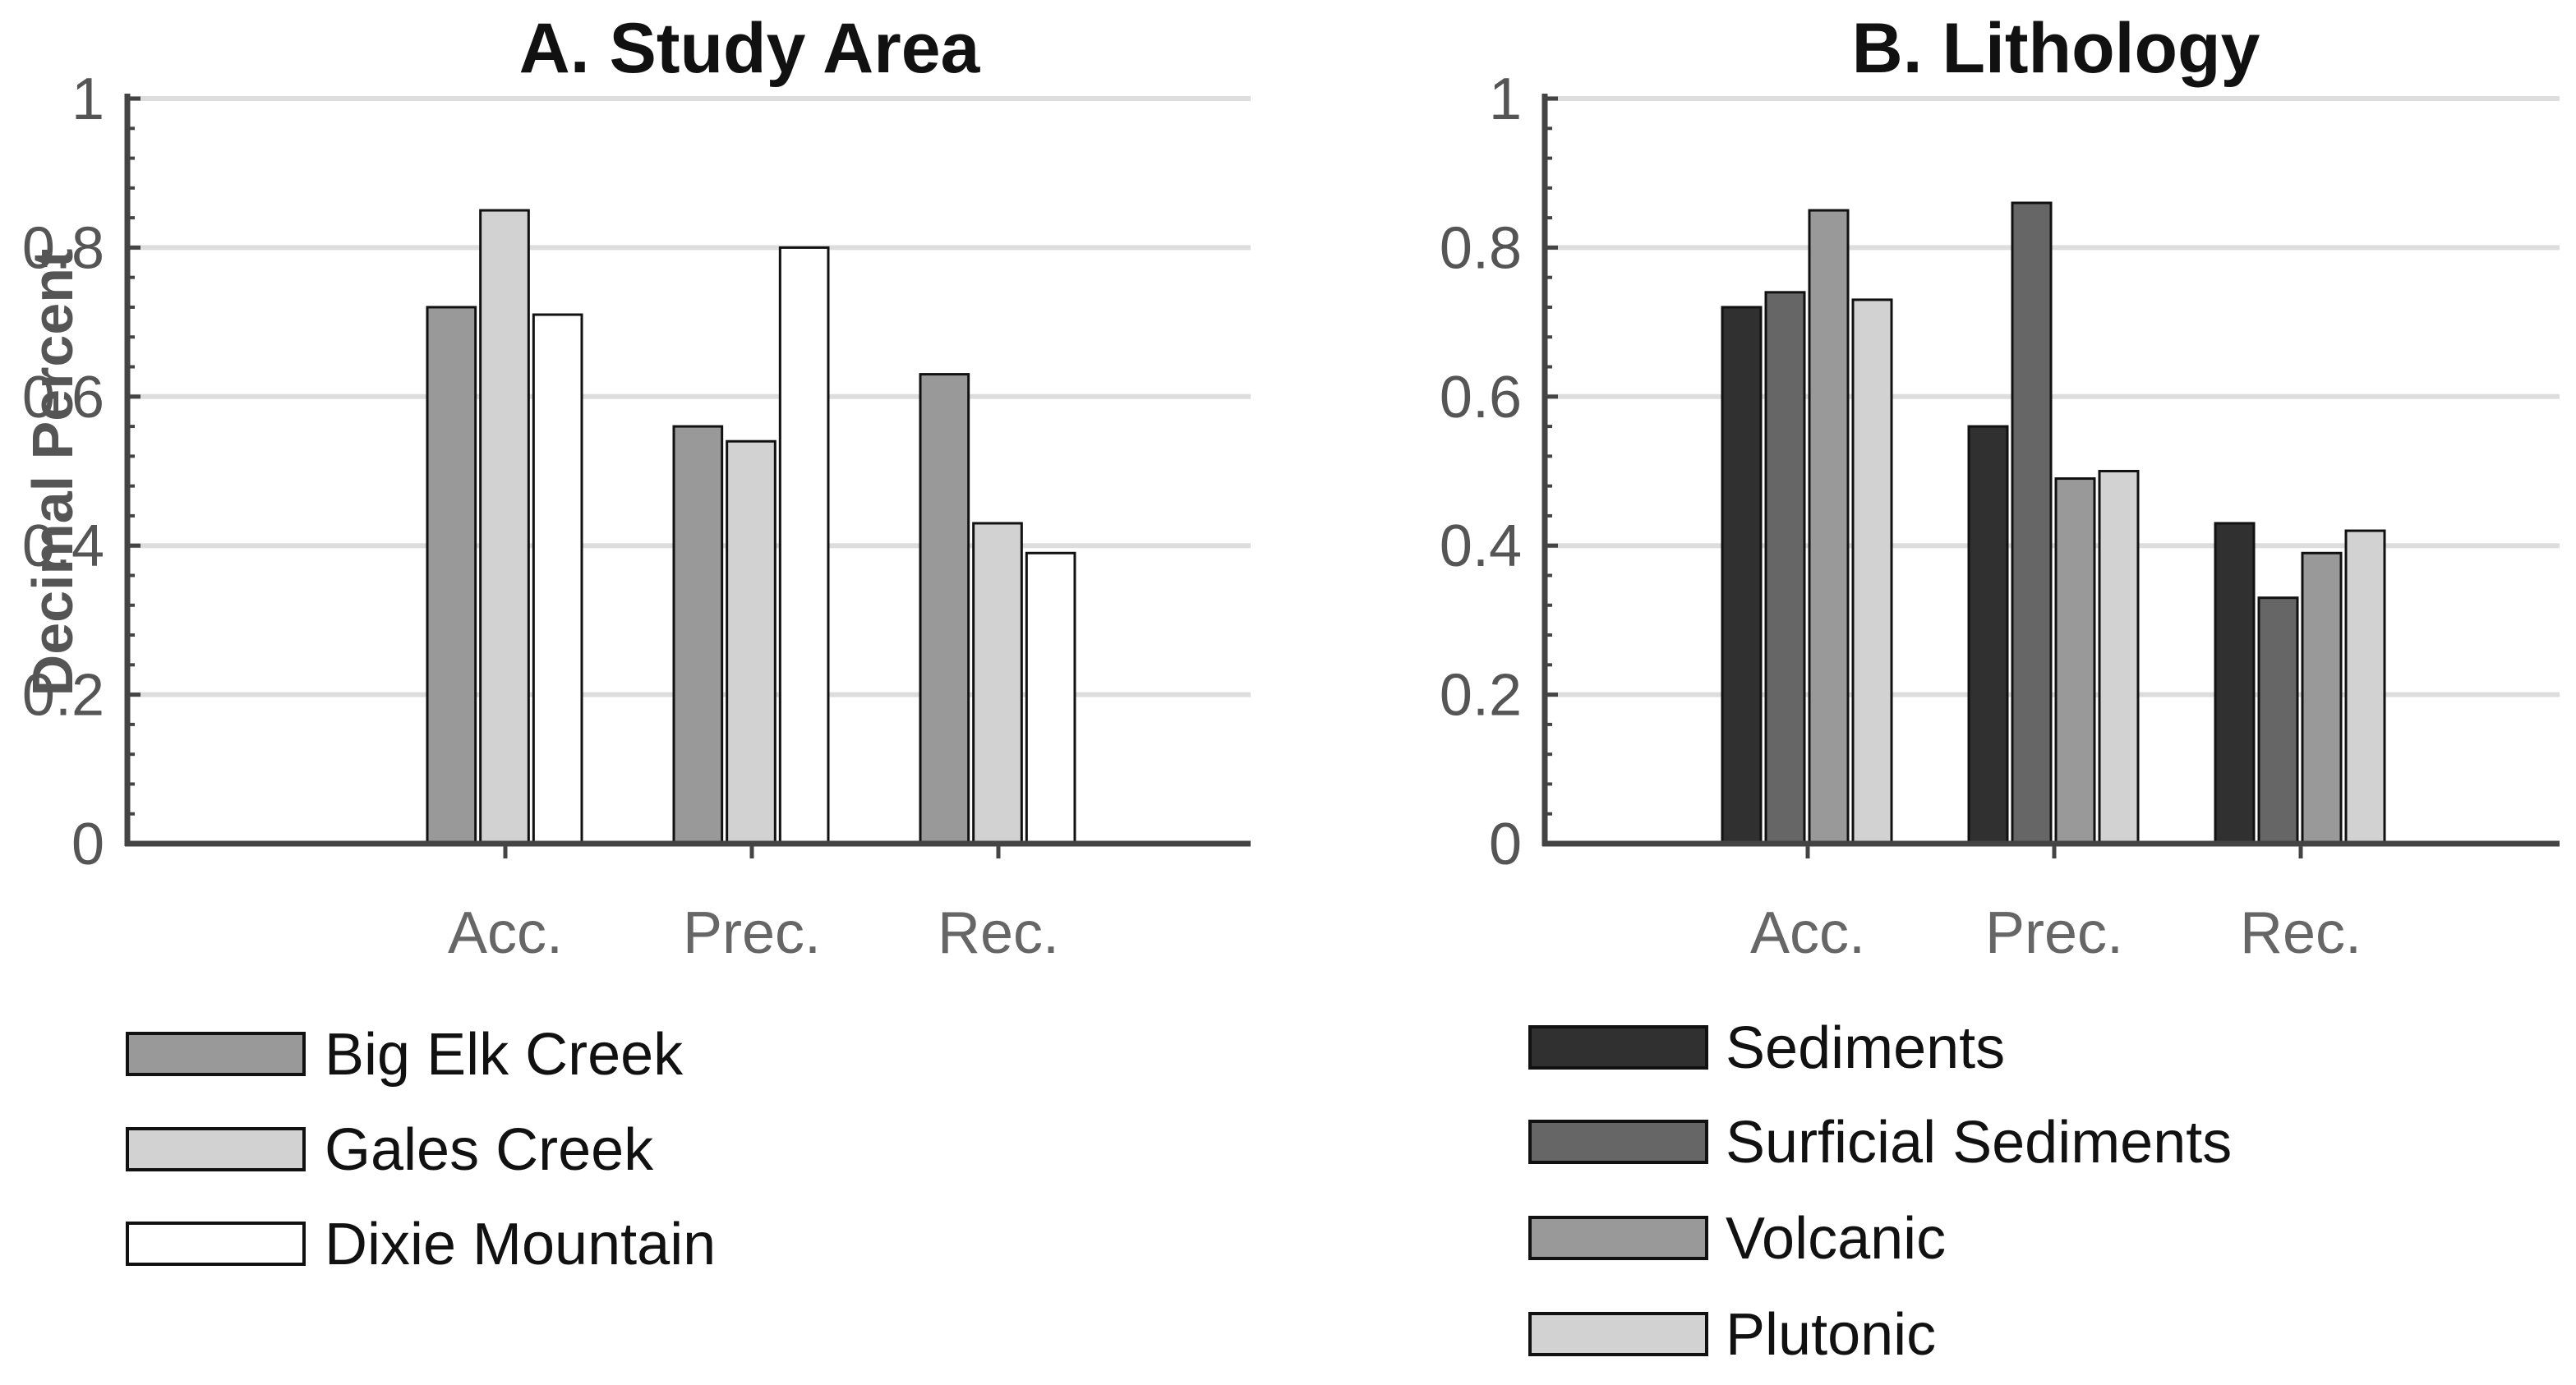 This screenshot has width=2576, height=1385. Describe the element at coordinates (1979, 1143) in the screenshot. I see `legend-label: Surficial Sediments` at that location.